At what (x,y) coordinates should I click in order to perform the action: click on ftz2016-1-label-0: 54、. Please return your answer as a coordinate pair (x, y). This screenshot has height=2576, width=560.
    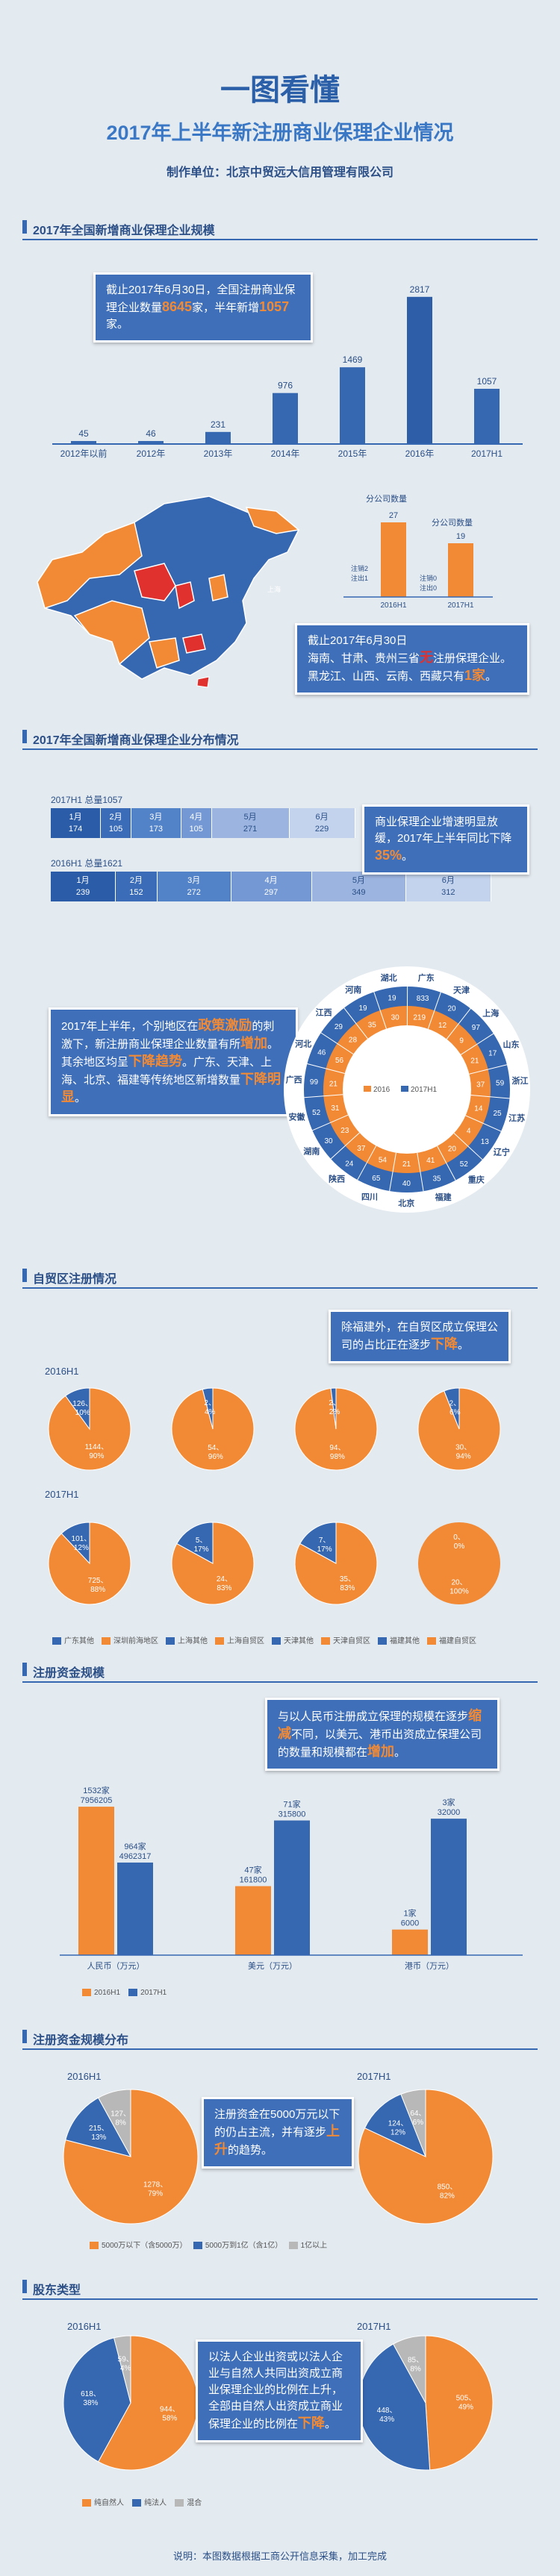
    Looking at the image, I should click on (215, 1448).